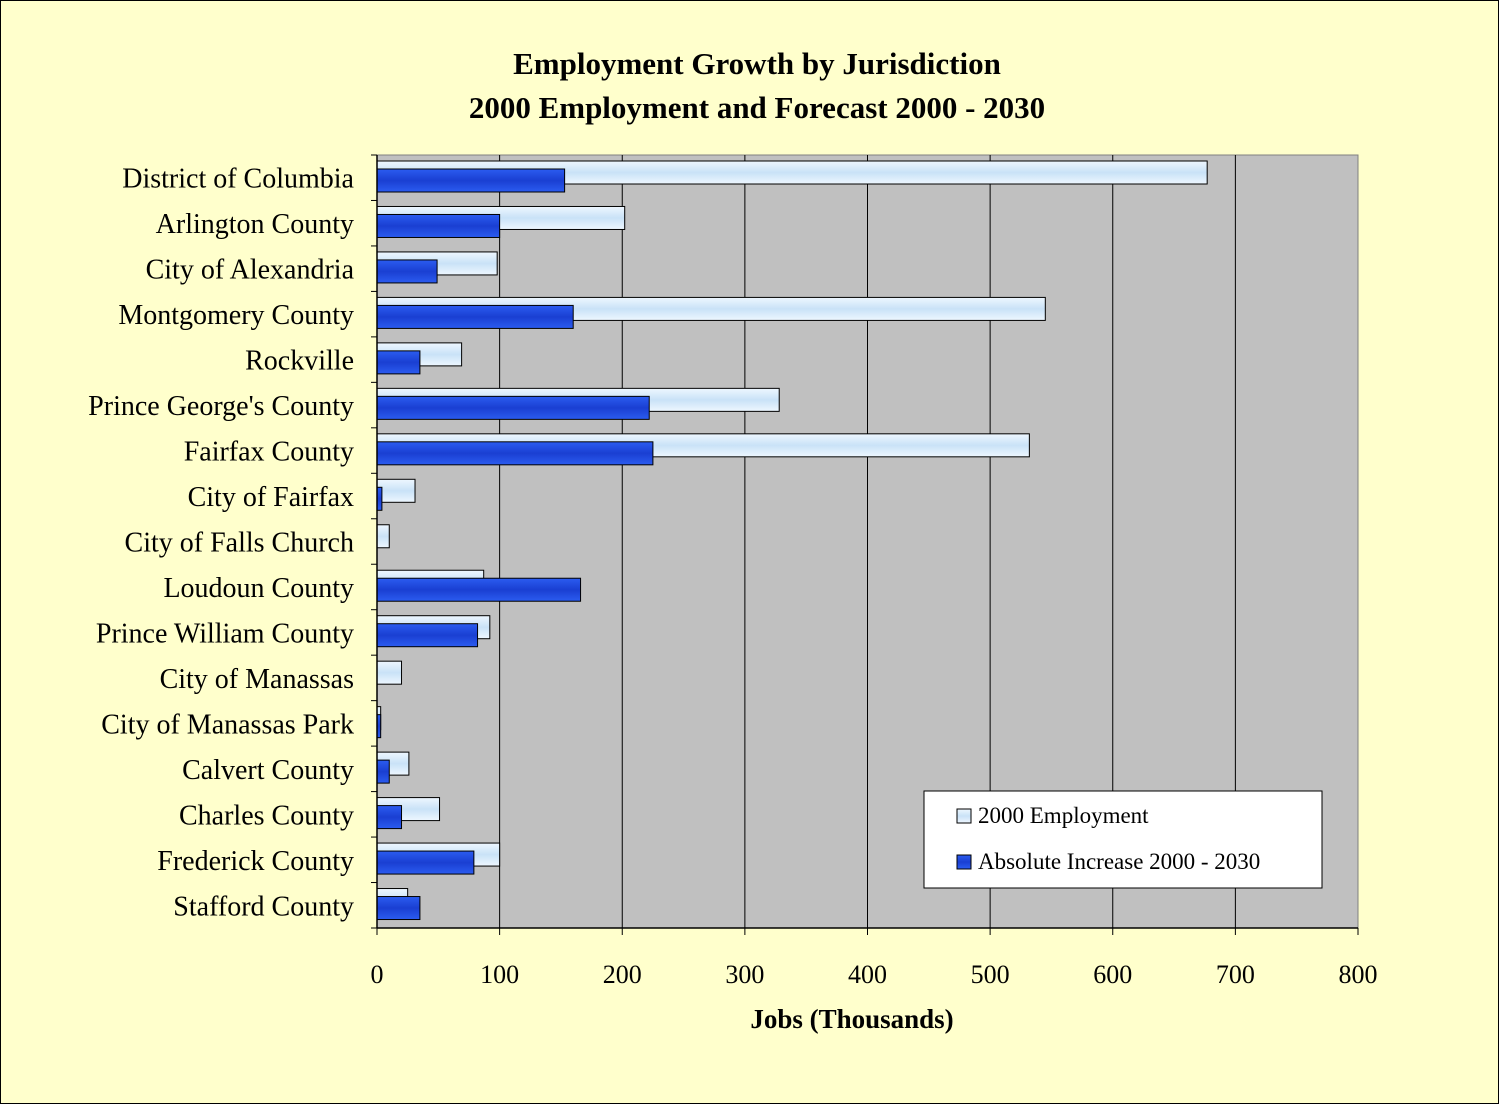  What do you see at coordinates (383, 536) in the screenshot?
I see `bar-2000-employment-city-of-falls-church` at bounding box center [383, 536].